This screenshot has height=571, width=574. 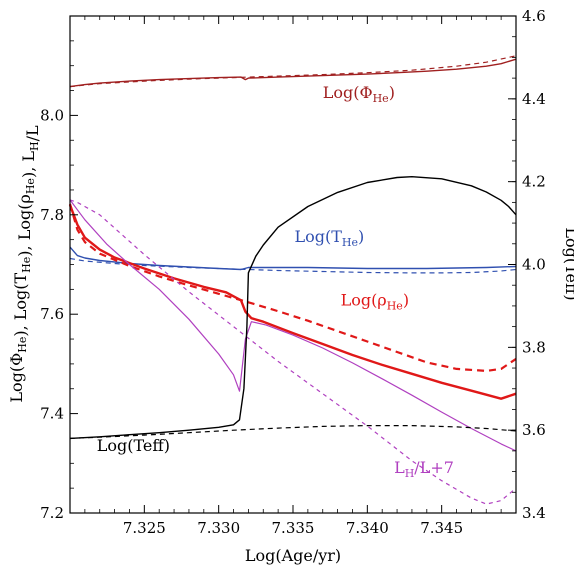 I want to click on y-right-tick-label: 3.4, so click(x=534, y=513).